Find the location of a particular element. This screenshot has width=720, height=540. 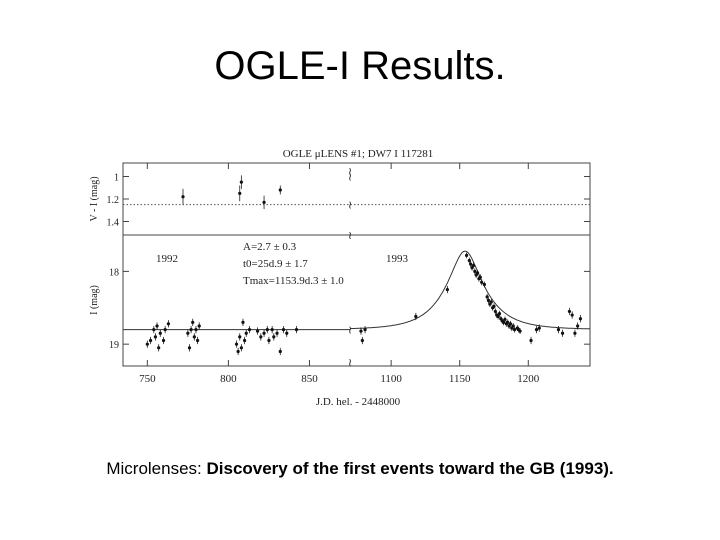

y-tick-label: 18 is located at coordinates (114, 272).